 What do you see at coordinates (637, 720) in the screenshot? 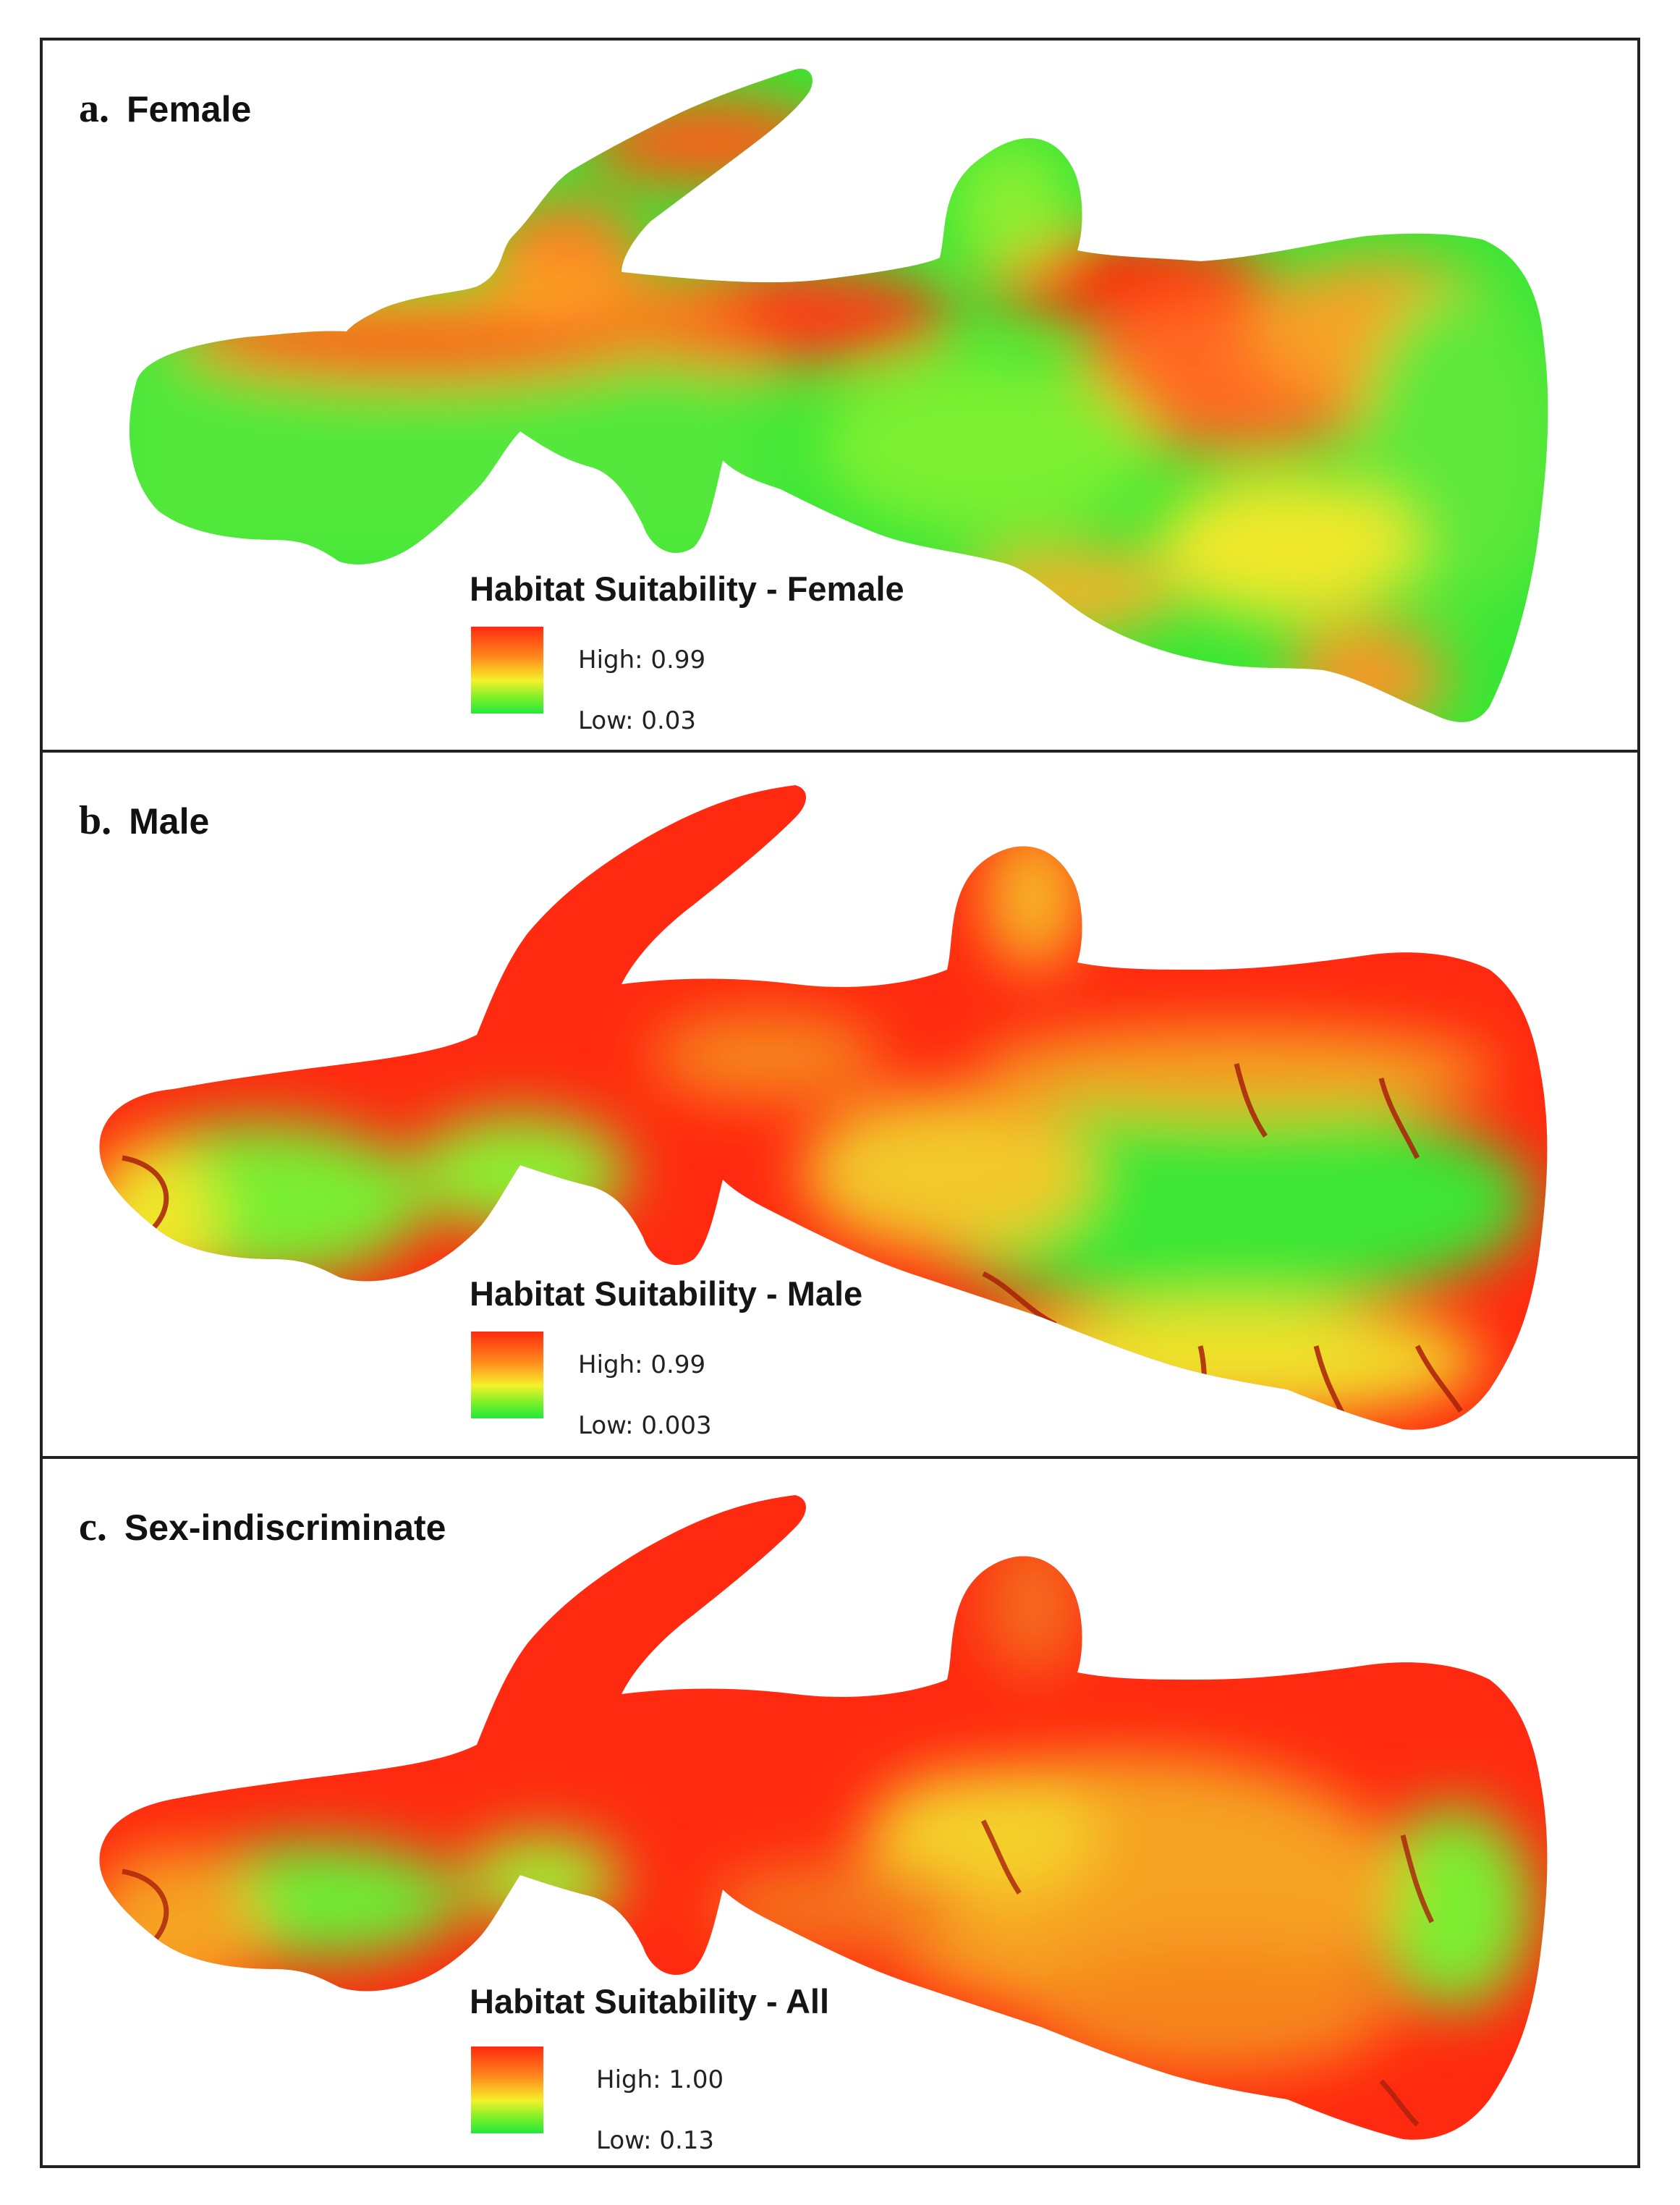
I see `legend-low-label: Low: 0.03` at bounding box center [637, 720].